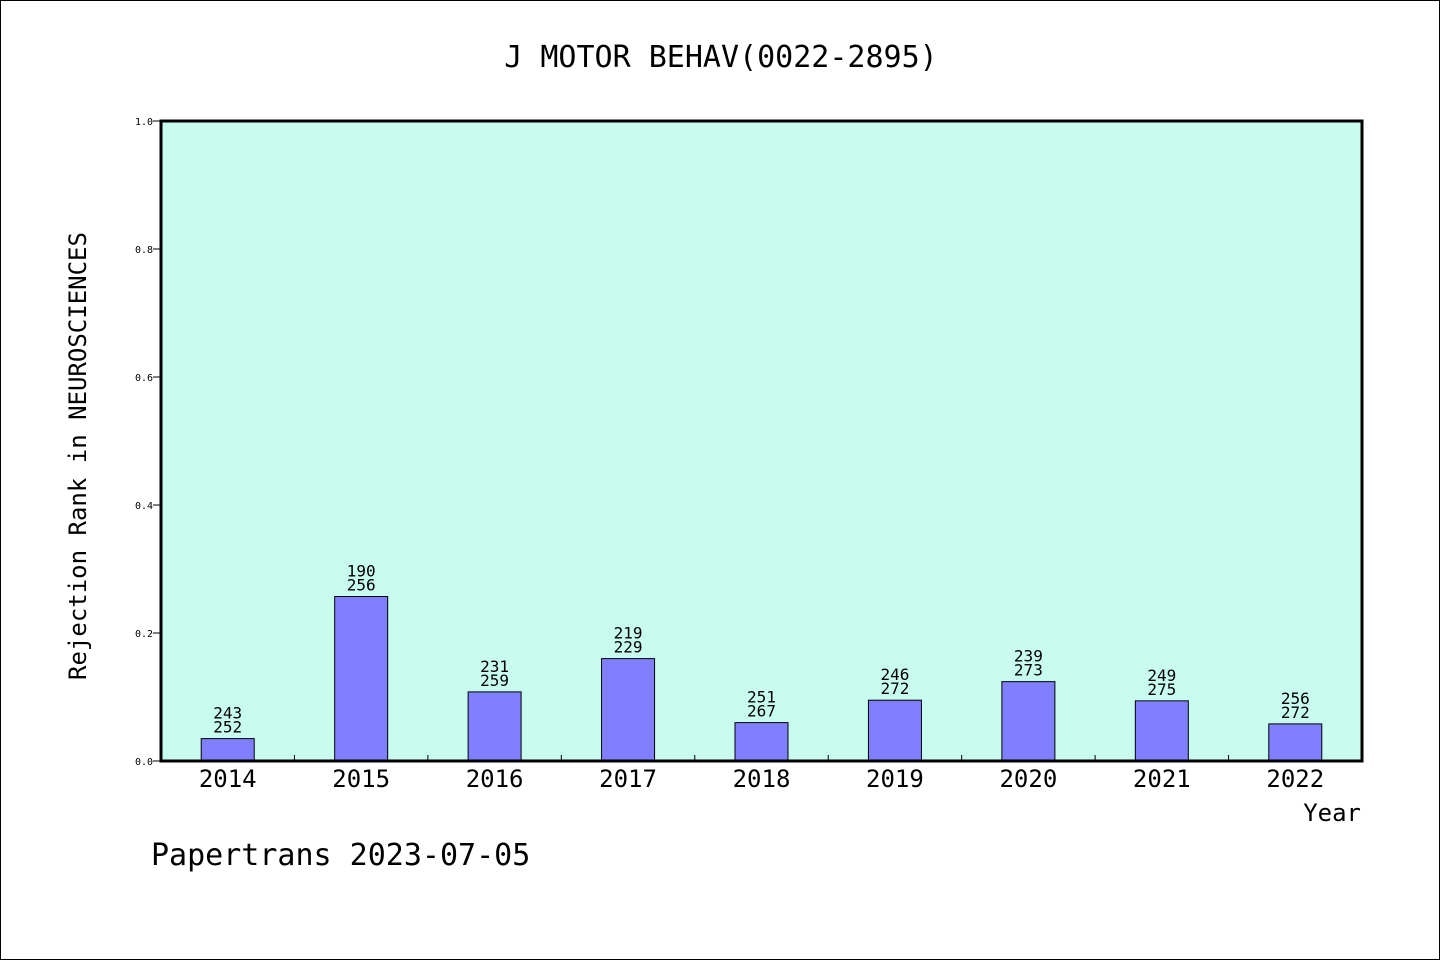 This screenshot has width=1440, height=961. I want to click on bar-2021, so click(1161, 731).